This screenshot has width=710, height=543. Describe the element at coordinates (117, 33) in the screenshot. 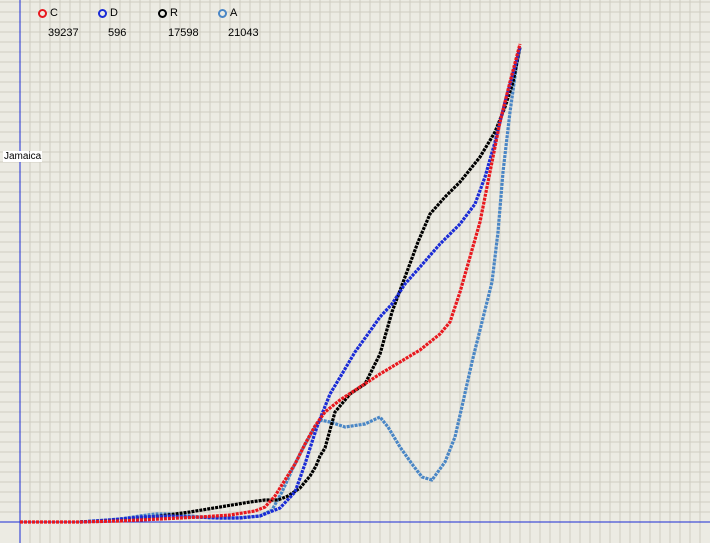

I see `legend-count-d: 596` at that location.